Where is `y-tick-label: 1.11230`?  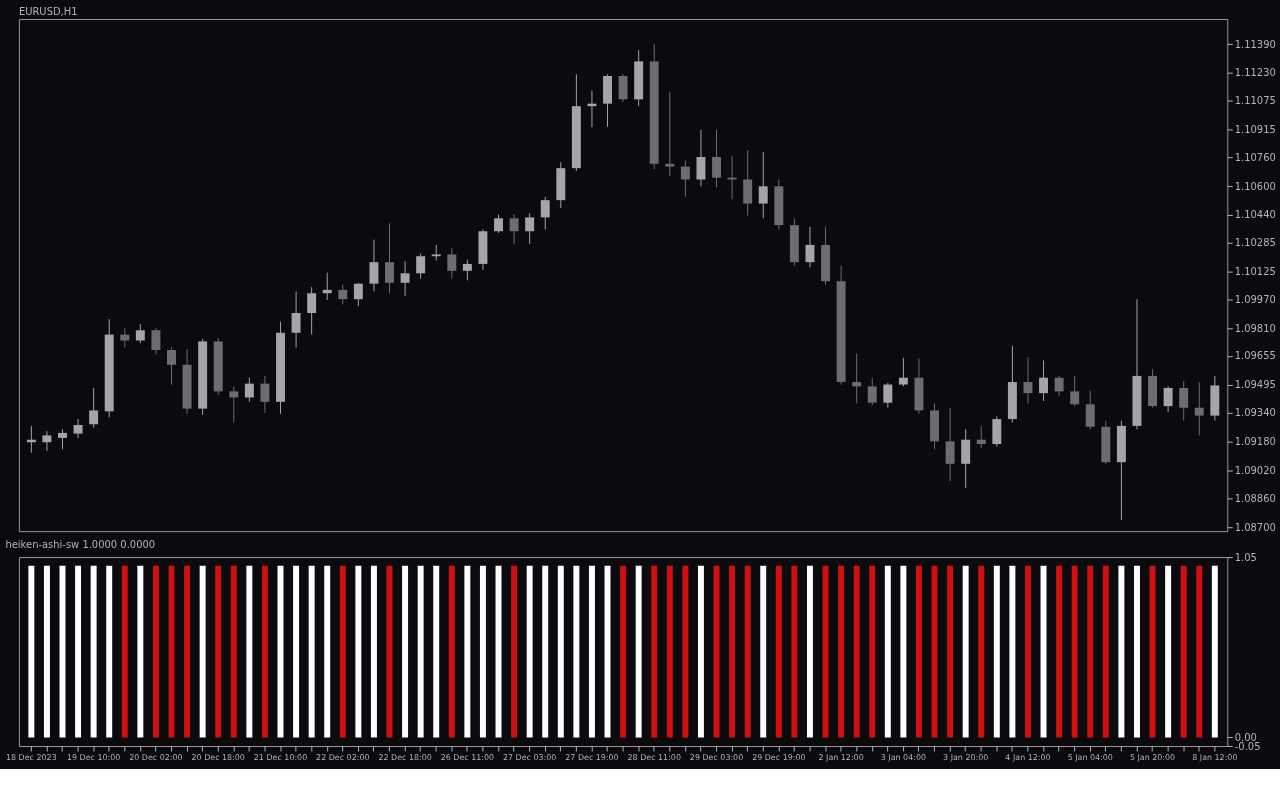
y-tick-label: 1.11230 is located at coordinates (1255, 73).